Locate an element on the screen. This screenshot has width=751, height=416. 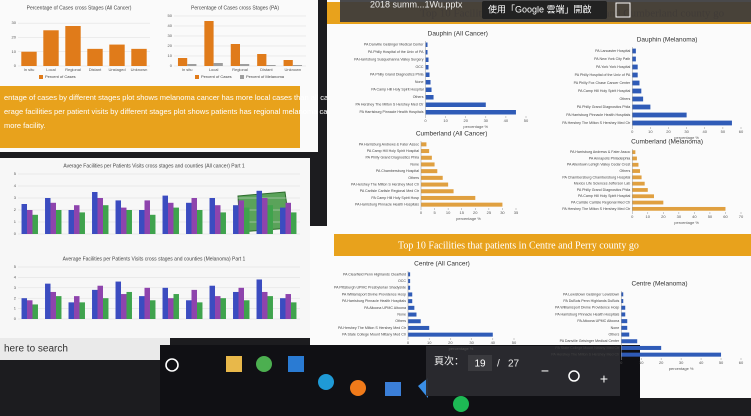
y-tick-label: 3 is located at coordinates (15, 287).